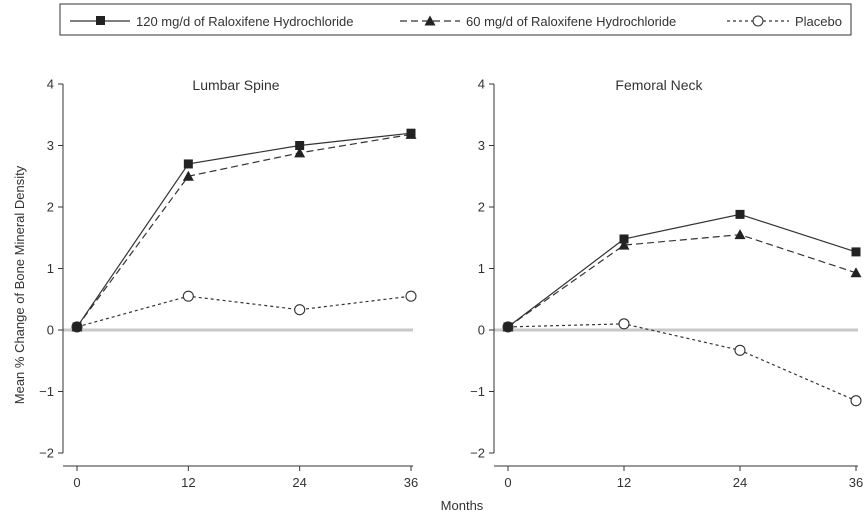 The image size is (866, 516). What do you see at coordinates (430, 20) in the screenshot?
I see `legend-marker-triangle` at bounding box center [430, 20].